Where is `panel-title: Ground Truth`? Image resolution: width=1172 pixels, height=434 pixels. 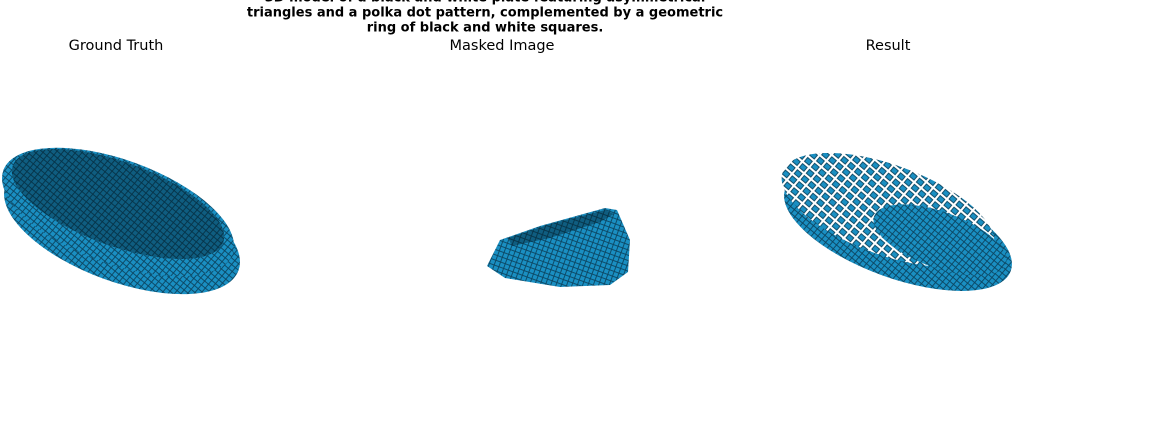 panel-title: Ground Truth is located at coordinates (116, 46).